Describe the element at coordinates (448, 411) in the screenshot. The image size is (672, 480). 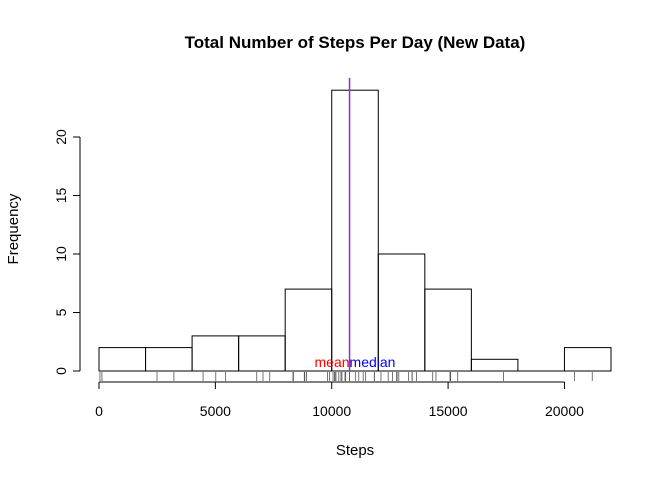
I see `x-tick-label: 15000` at that location.